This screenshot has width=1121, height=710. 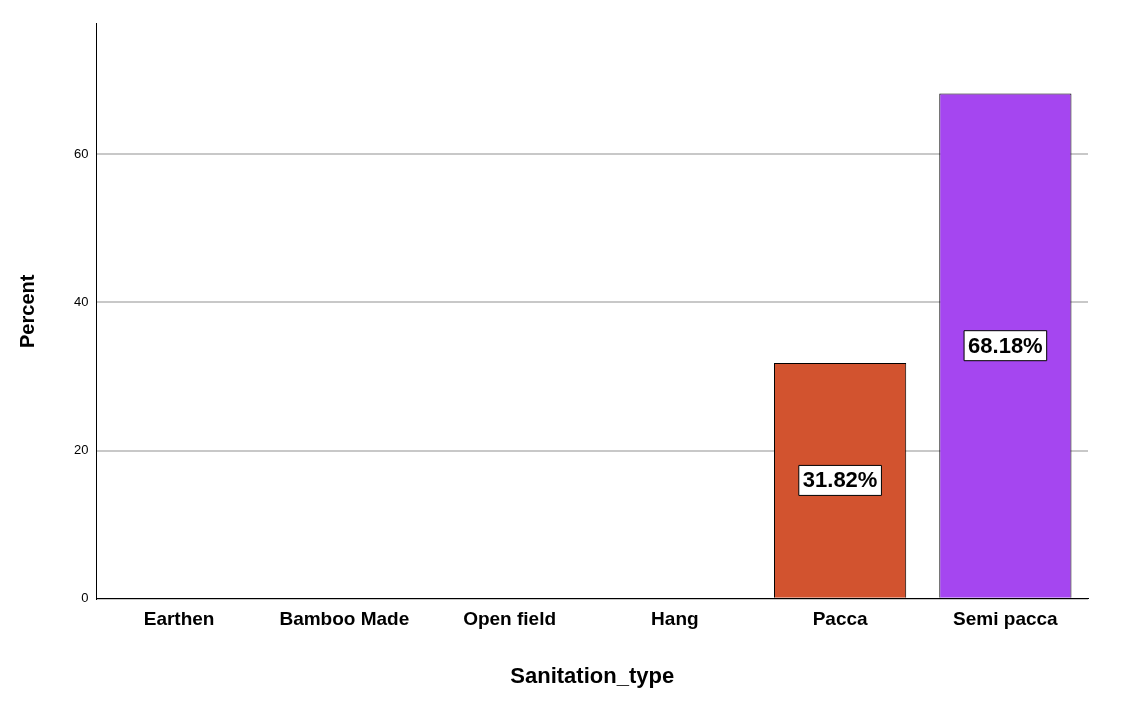 What do you see at coordinates (179, 619) in the screenshot?
I see `x-tick-label: Earthen` at bounding box center [179, 619].